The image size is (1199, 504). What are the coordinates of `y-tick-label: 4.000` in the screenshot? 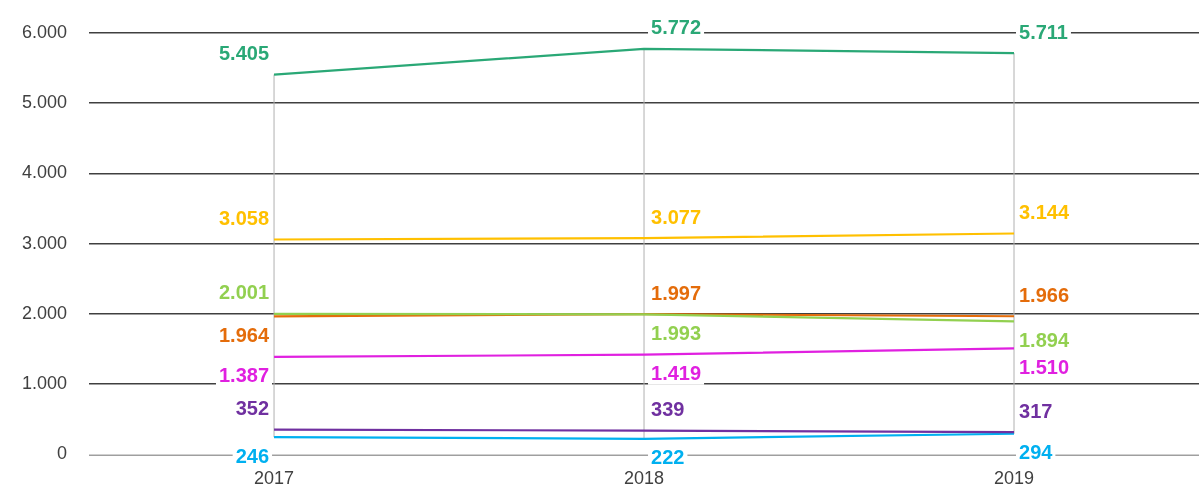 It's located at (45, 172).